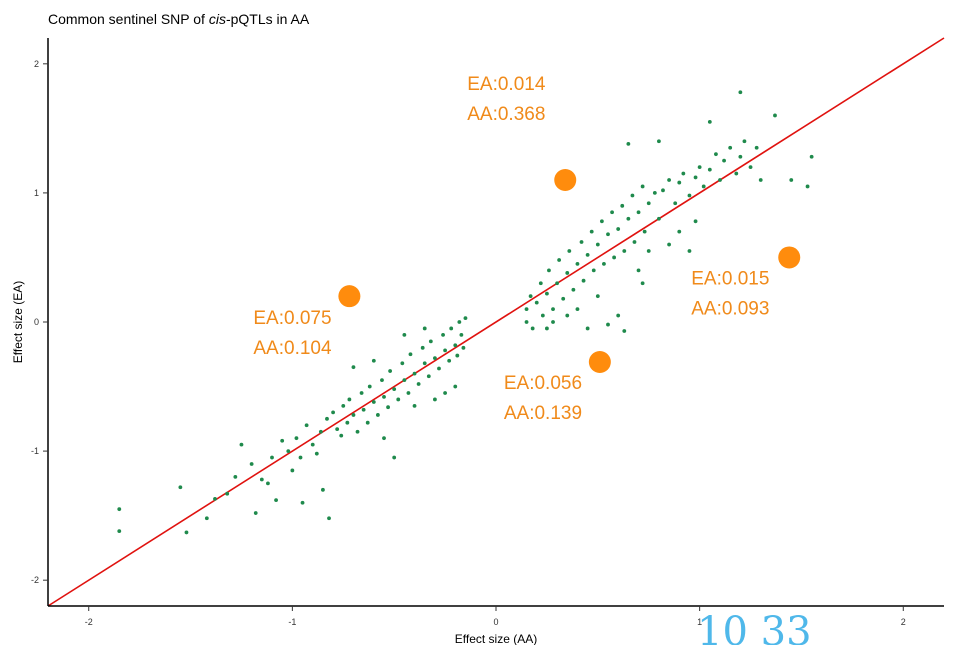  I want to click on highlight-label-3-line-1: AA:0.093, so click(730, 308).